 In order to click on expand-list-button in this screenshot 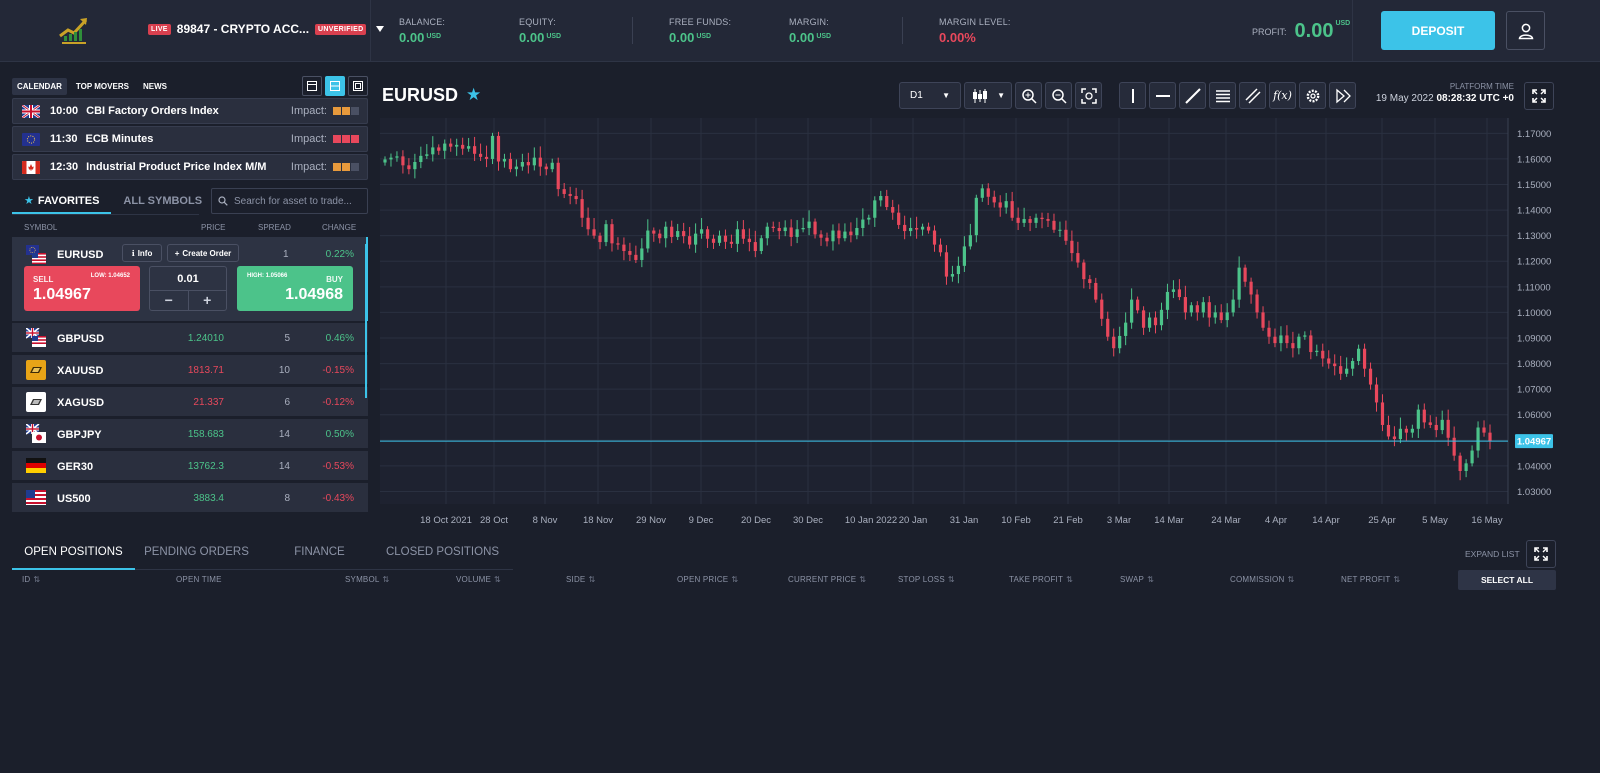, I will do `click(1540, 554)`.